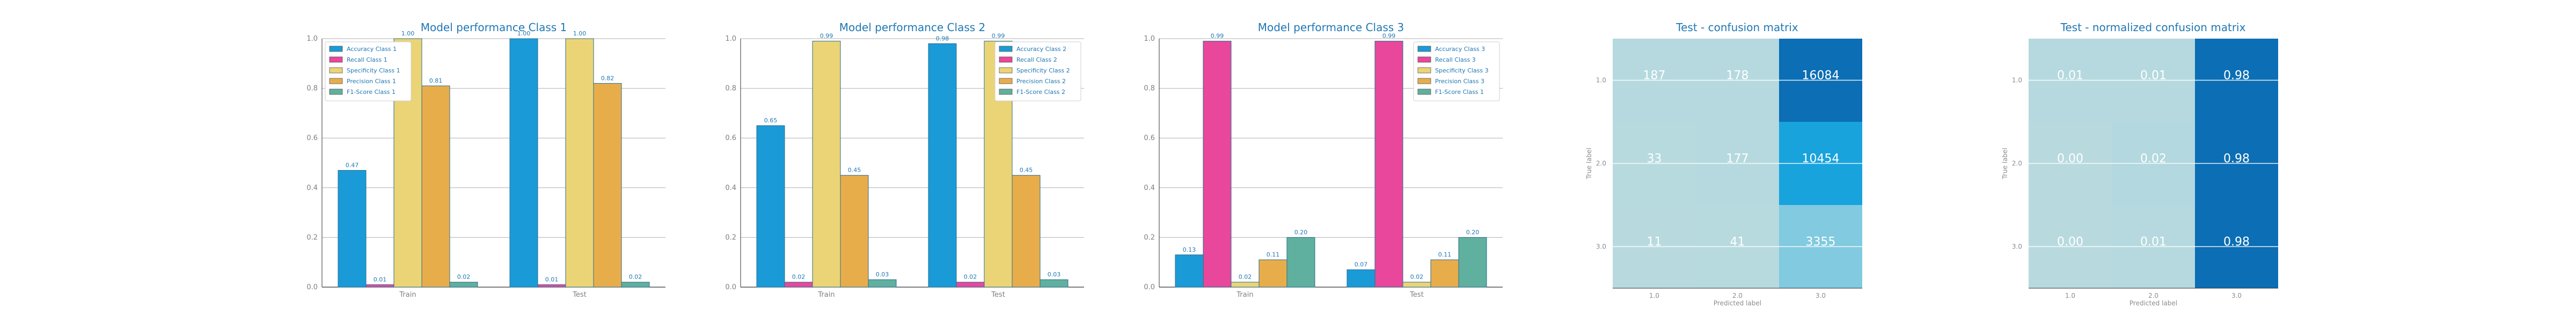 The image size is (2576, 322). I want to click on legend-entry: Precision Class 1, so click(371, 81).